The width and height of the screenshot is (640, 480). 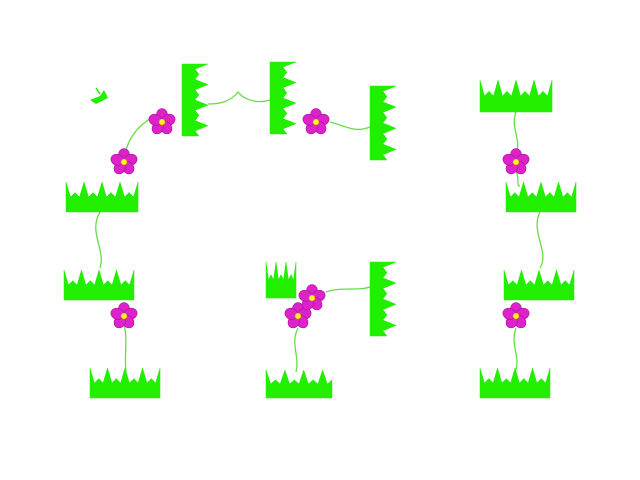 What do you see at coordinates (102, 197) in the screenshot?
I see `grass-h-left-mid` at bounding box center [102, 197].